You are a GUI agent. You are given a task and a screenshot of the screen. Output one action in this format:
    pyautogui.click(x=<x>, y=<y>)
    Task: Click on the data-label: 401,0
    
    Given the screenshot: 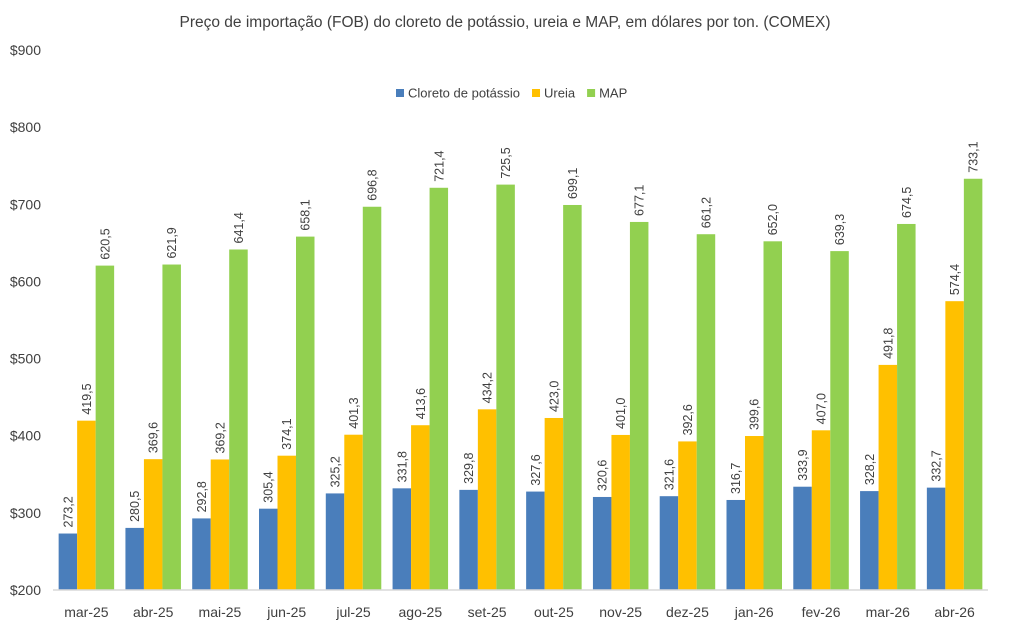 What is the action you would take?
    pyautogui.click(x=621, y=413)
    